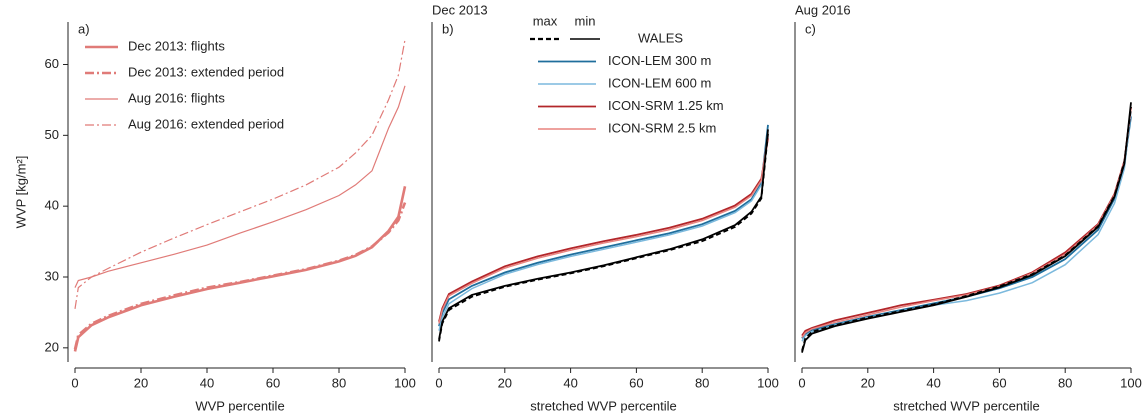 This screenshot has width=1143, height=418. I want to click on legend-label: Dec 2013: extended period, so click(206, 71).